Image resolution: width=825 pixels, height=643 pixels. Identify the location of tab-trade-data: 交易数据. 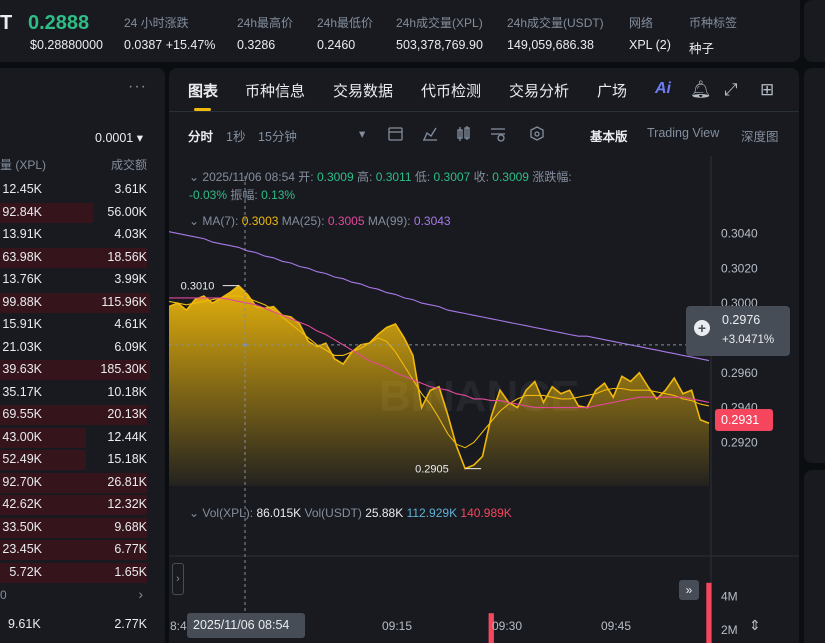
(363, 91).